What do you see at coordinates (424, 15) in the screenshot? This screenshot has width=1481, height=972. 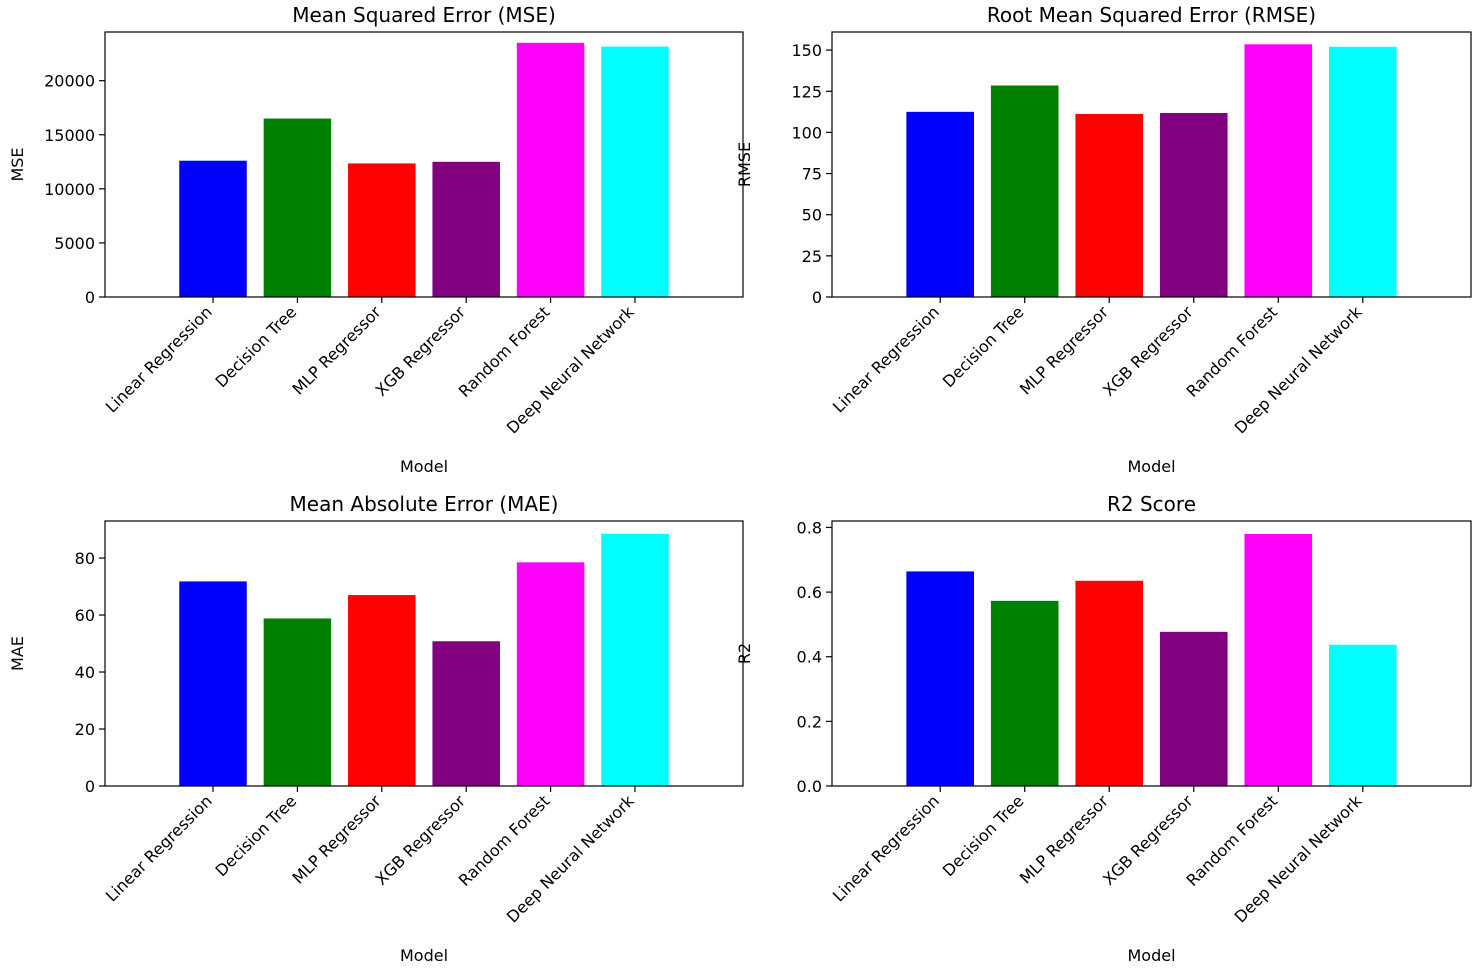 I see `chart-title: Mean Squared Error (MSE)` at bounding box center [424, 15].